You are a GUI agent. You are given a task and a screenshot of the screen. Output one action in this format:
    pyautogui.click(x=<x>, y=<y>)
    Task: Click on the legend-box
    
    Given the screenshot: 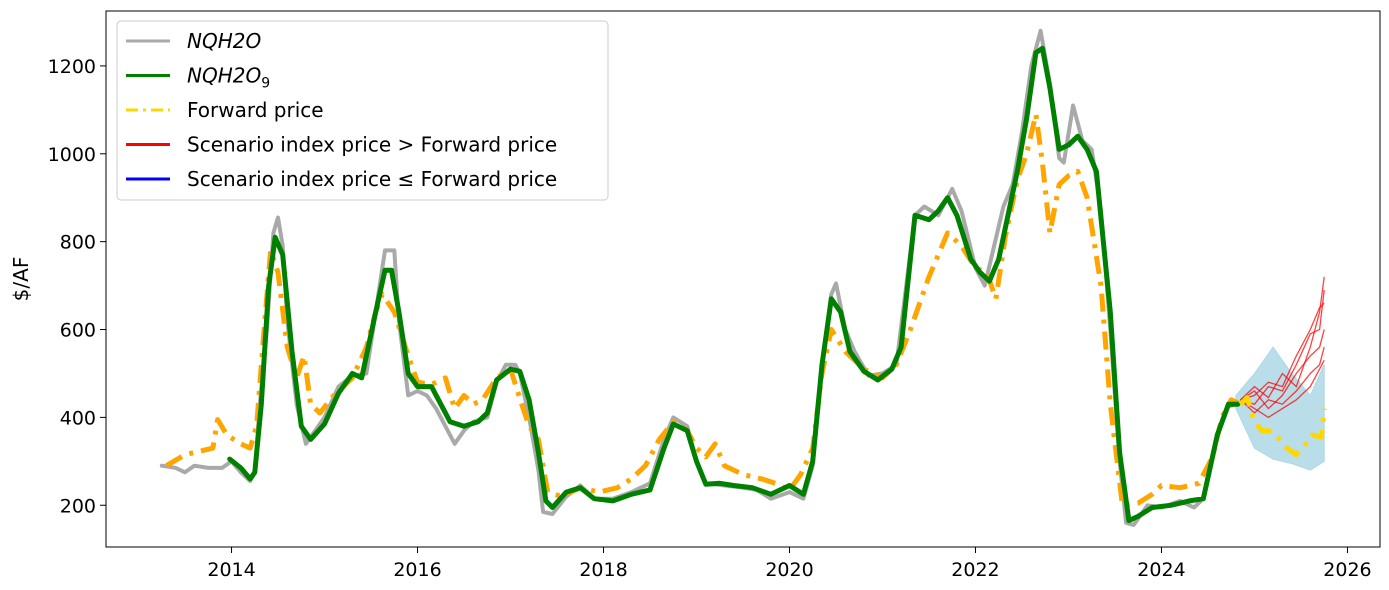 What is the action you would take?
    pyautogui.click(x=362, y=110)
    